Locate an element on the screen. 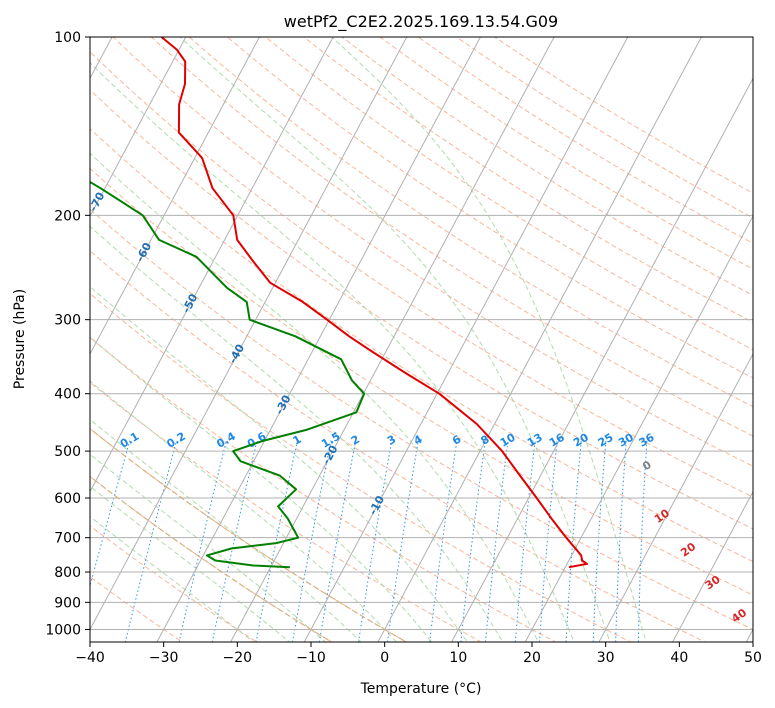 This screenshot has width=775, height=708. y-tick-label: 900 is located at coordinates (67, 603).